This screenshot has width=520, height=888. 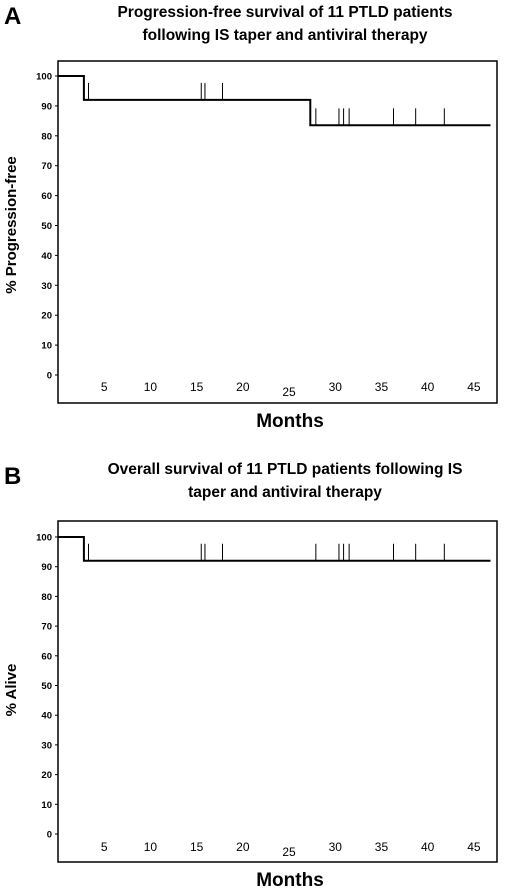 What do you see at coordinates (104, 387) in the screenshot?
I see `panel-a-x-tick-label: 5` at bounding box center [104, 387].